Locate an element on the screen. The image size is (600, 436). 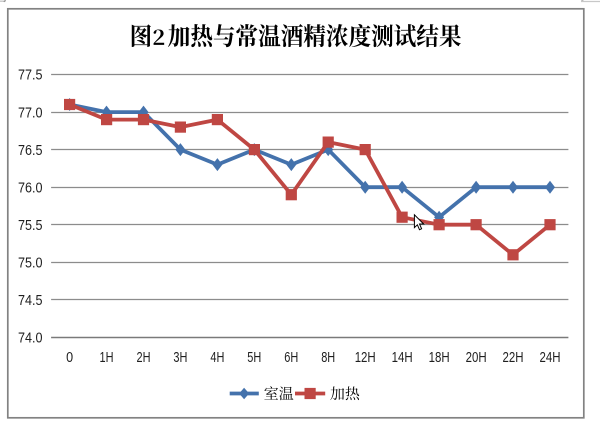
svg-text: 24H is located at coordinates (550, 358).